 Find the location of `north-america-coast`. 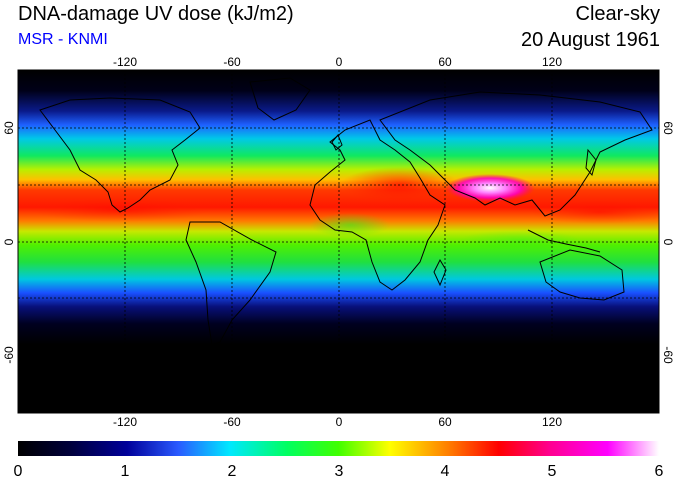

north-america-coast is located at coordinates (120, 155).